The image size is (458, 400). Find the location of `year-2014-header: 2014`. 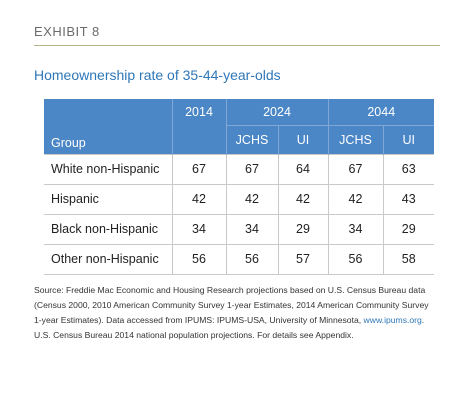

year-2014-header: 2014 is located at coordinates (198, 112).